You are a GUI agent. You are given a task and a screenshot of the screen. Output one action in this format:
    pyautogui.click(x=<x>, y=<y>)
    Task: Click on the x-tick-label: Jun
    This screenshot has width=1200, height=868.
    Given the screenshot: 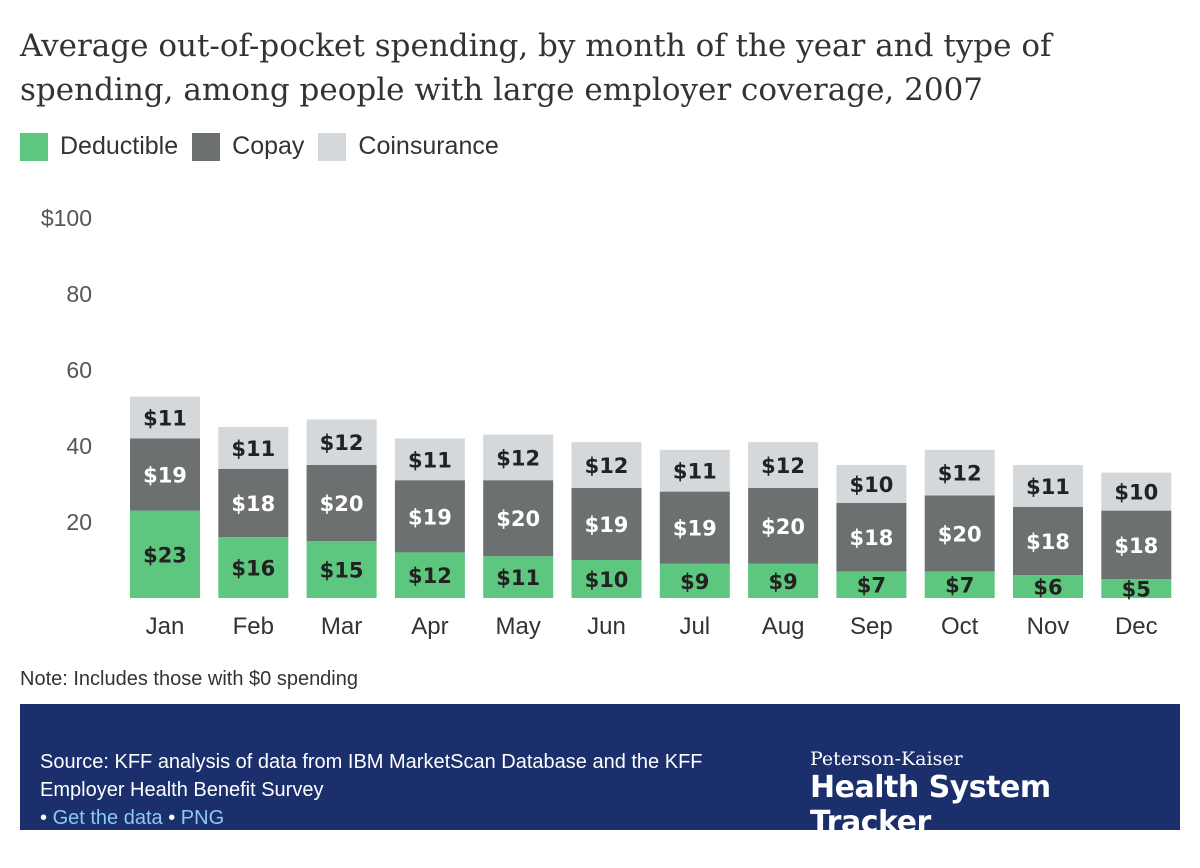 What is the action you would take?
    pyautogui.click(x=606, y=626)
    